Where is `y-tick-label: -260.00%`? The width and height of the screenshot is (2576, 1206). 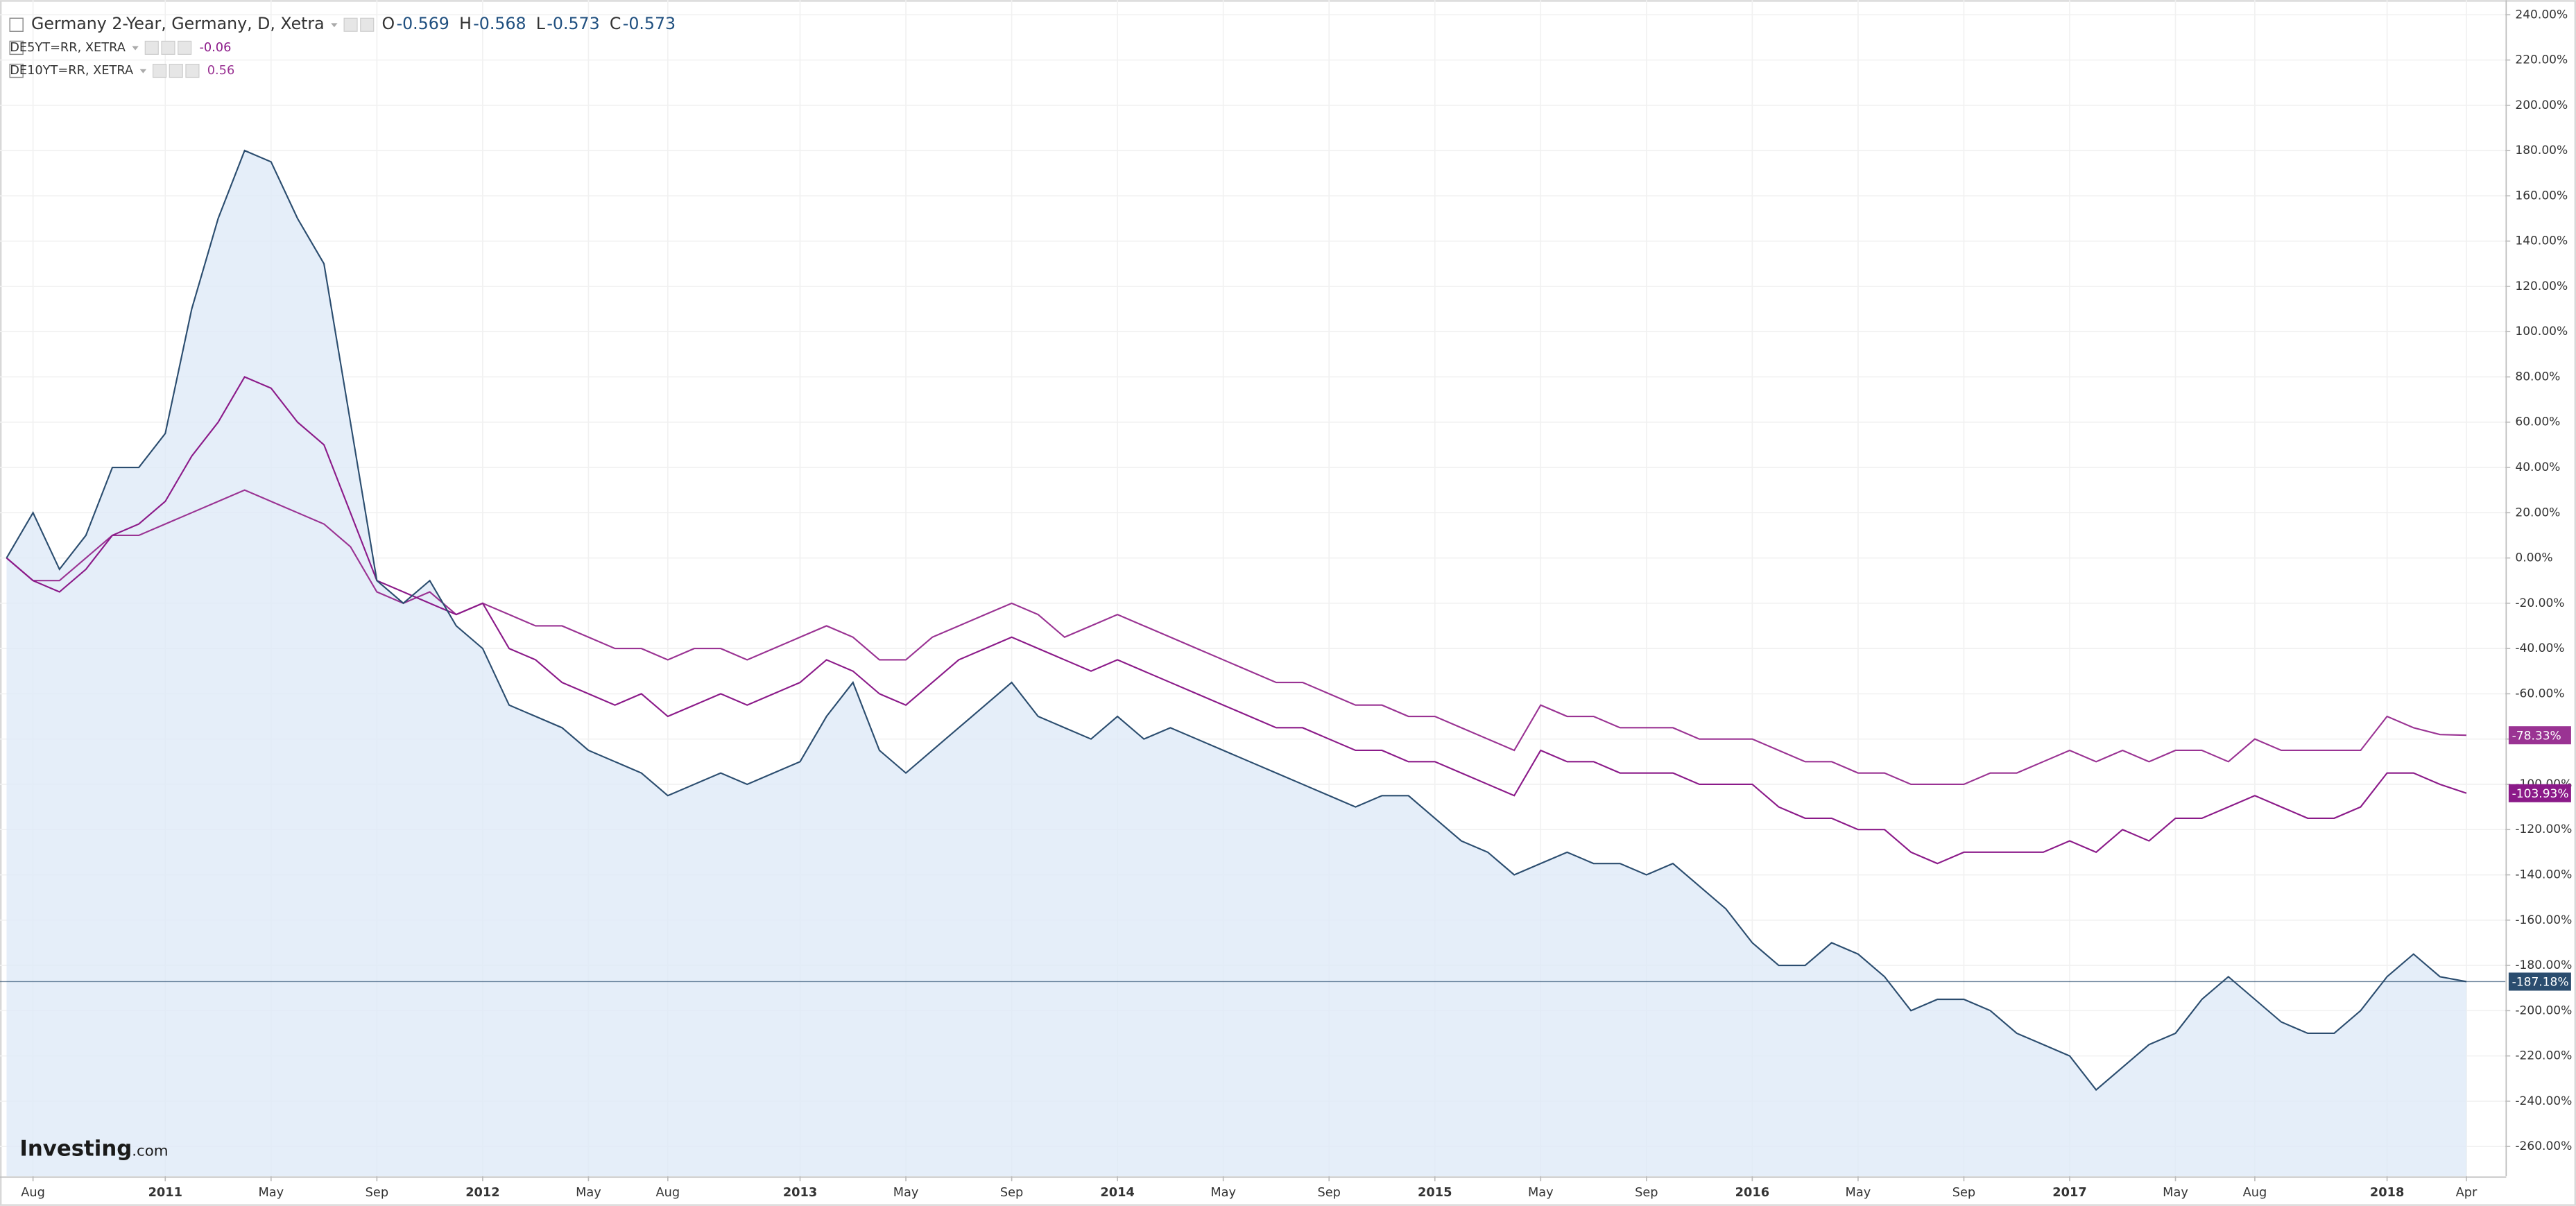
y-tick-label: -260.00% is located at coordinates (2543, 1146).